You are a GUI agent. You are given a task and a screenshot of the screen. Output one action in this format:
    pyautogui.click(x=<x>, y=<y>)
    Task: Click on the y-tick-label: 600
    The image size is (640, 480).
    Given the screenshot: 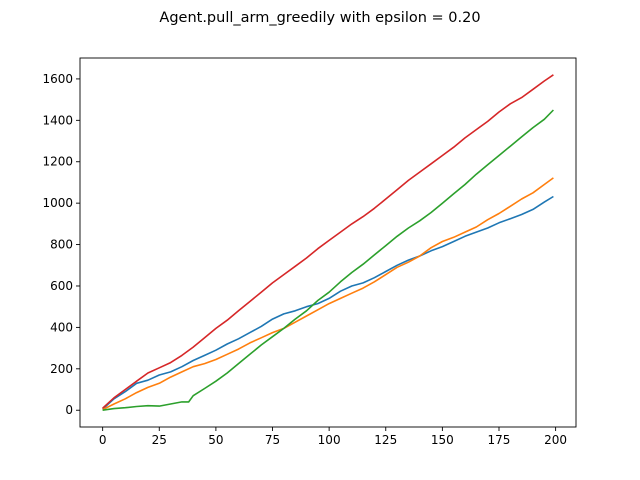 What is the action you would take?
    pyautogui.click(x=61, y=286)
    